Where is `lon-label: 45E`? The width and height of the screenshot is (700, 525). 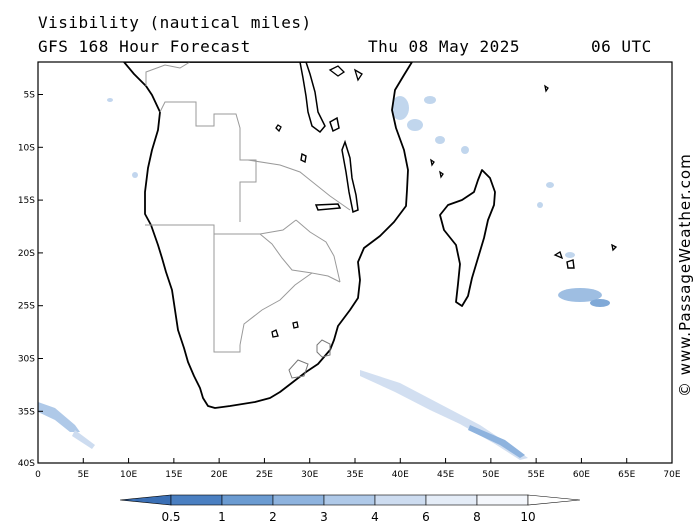
lon-label: 45E is located at coordinates (445, 475).